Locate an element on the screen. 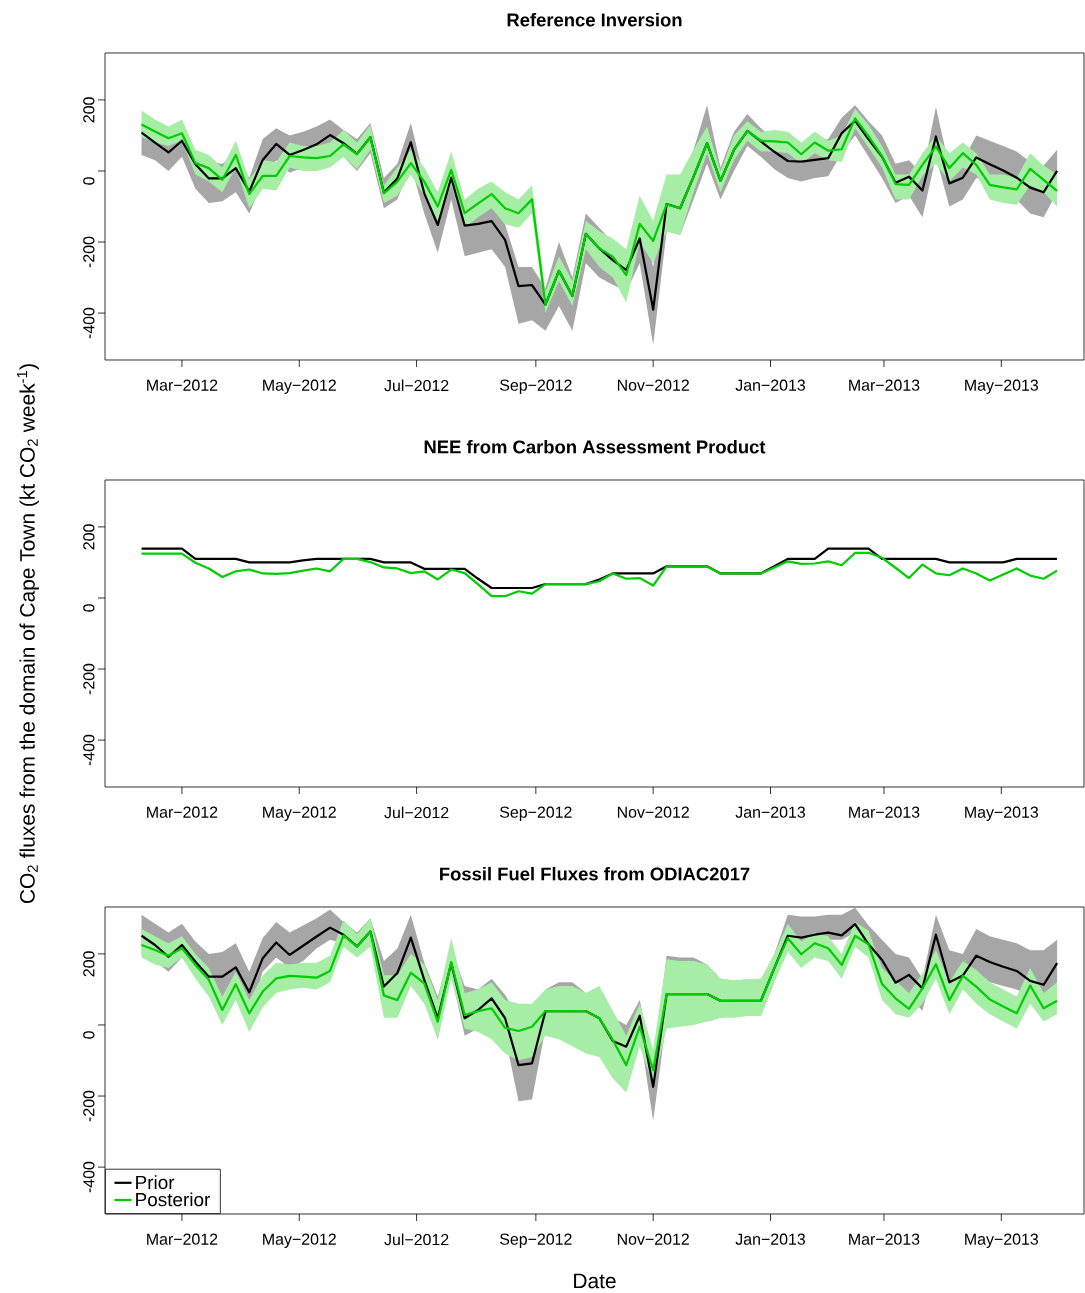 Image resolution: width=1085 pixels, height=1293 pixels. x-axis-title: Date is located at coordinates (595, 1281).